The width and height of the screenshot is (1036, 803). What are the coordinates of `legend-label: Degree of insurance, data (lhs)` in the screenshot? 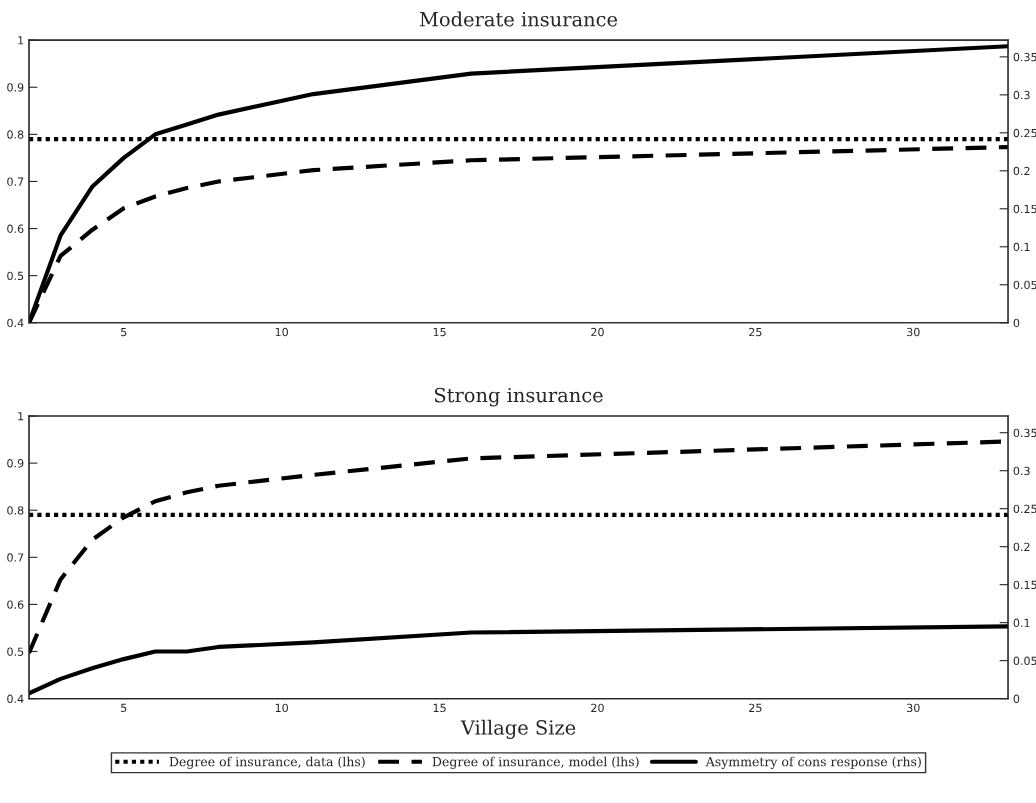 It's located at (267, 762).